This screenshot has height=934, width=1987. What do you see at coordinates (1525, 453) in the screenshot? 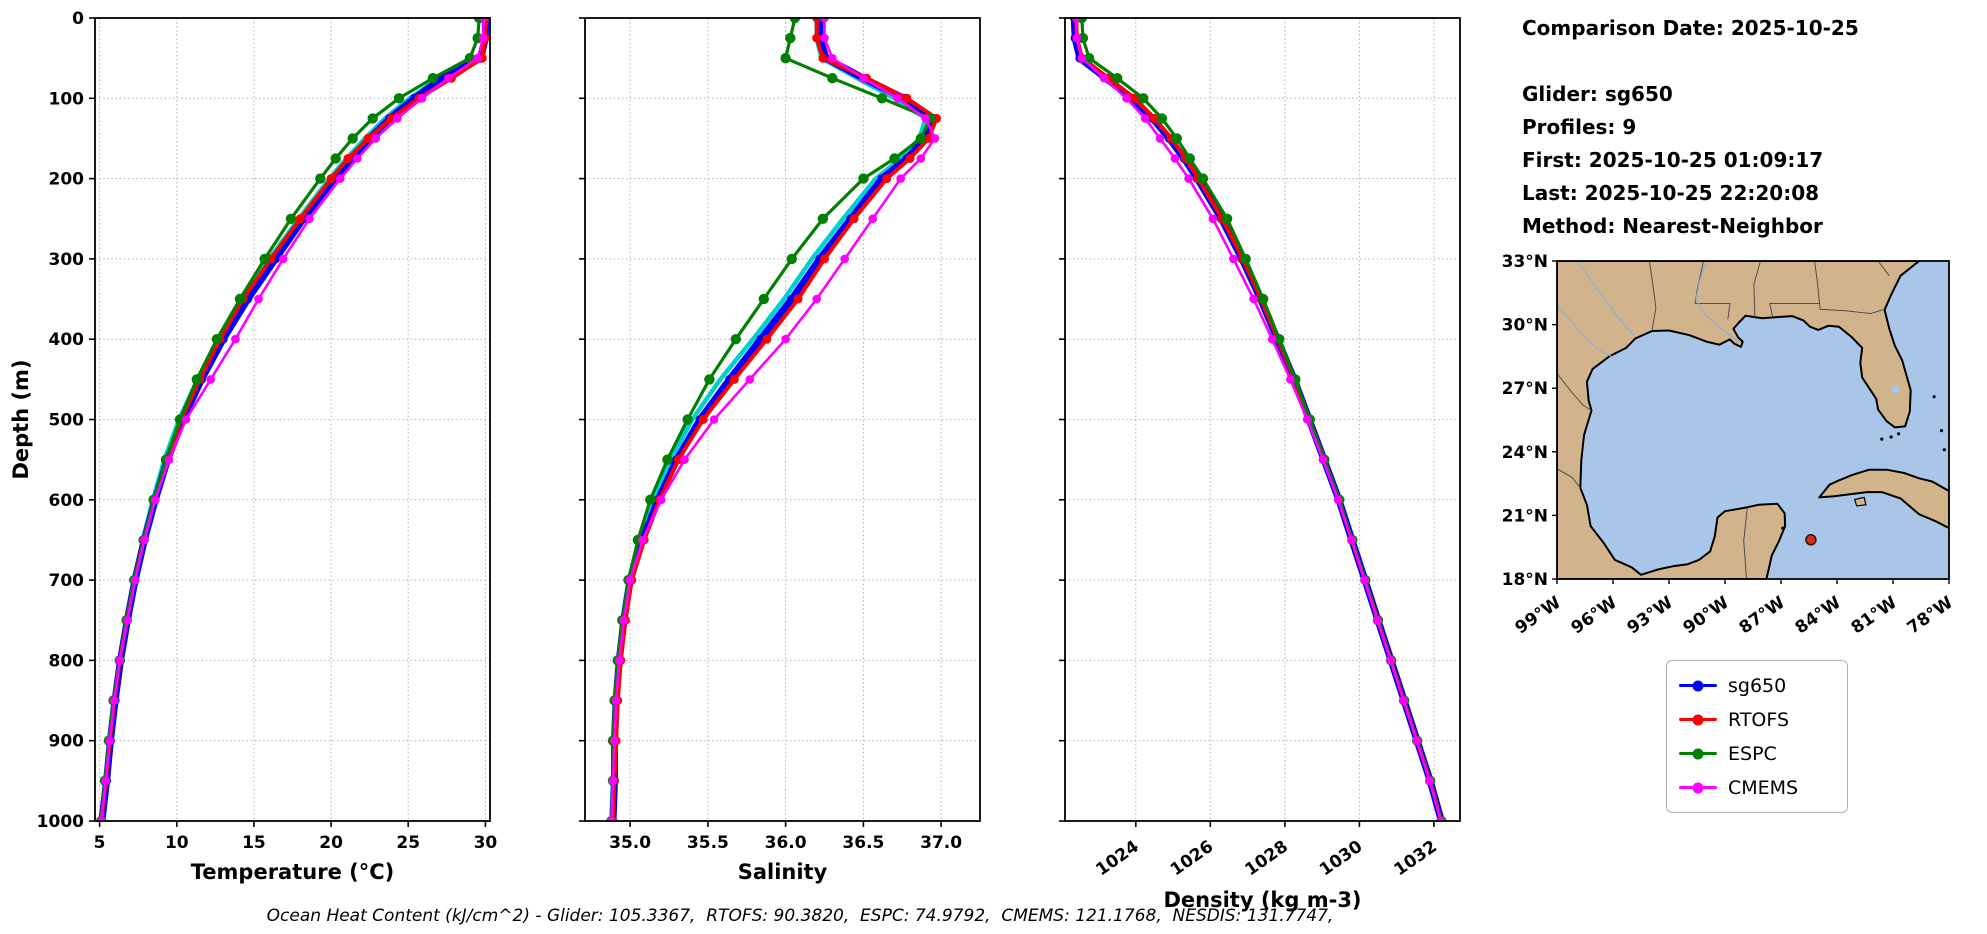
I see `map-lat-label: 24°N` at bounding box center [1525, 453].